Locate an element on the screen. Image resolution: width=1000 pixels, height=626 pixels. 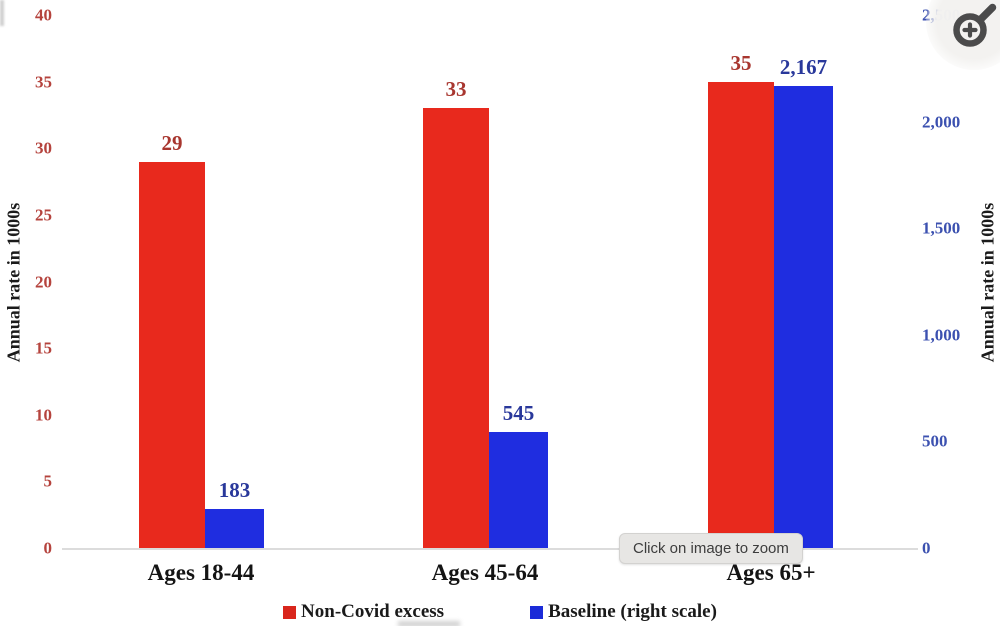
right-axis-title: Annual rate in 1000s is located at coordinates (987, 282).